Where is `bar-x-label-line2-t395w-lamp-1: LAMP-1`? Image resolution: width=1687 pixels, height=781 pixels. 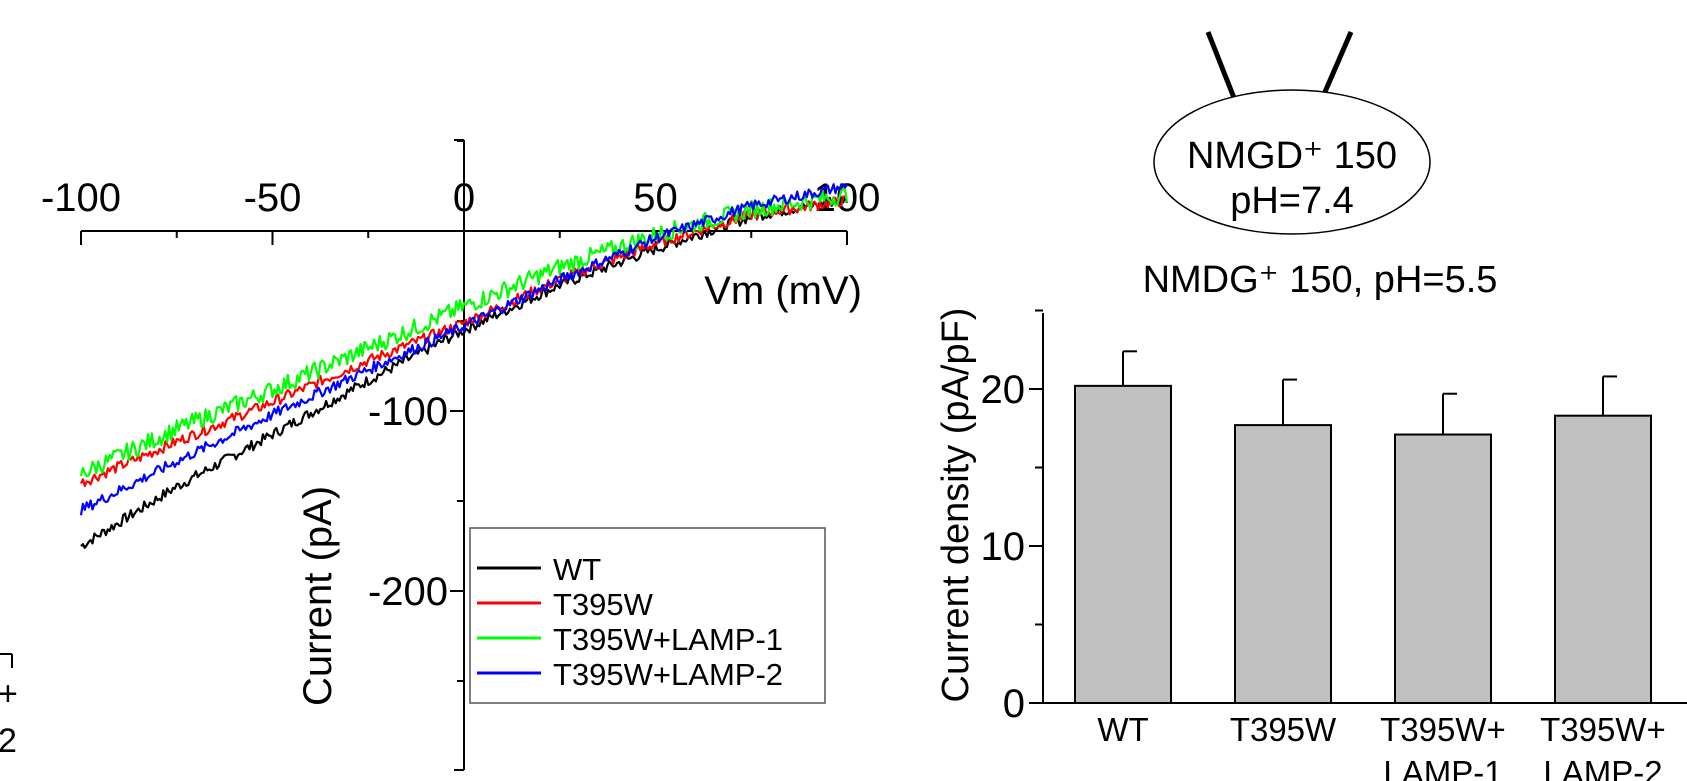 bar-x-label-line2-t395w-lamp-1: LAMP-1 is located at coordinates (1442, 767).